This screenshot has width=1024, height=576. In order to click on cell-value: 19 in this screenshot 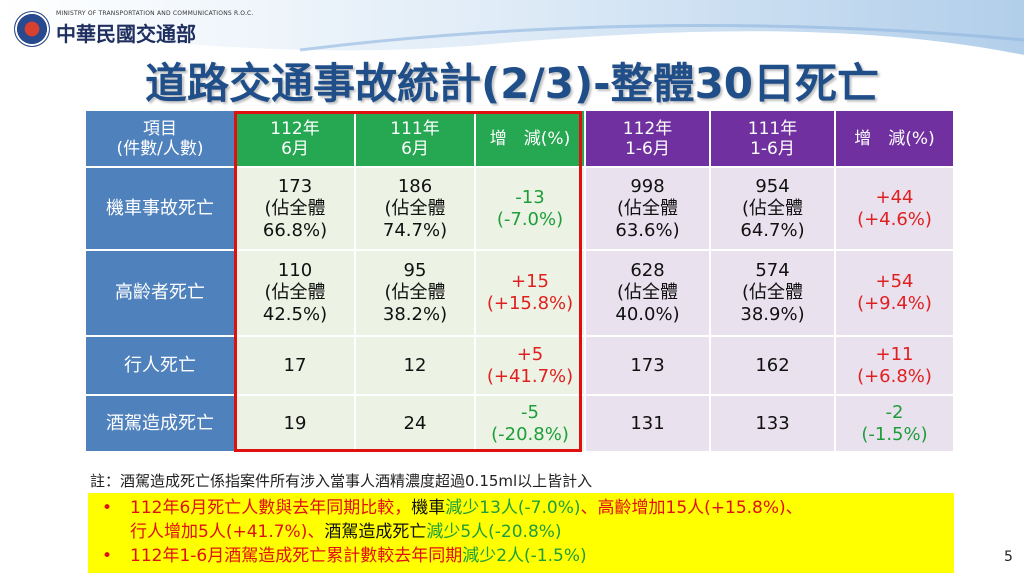, I will do `click(295, 423)`.